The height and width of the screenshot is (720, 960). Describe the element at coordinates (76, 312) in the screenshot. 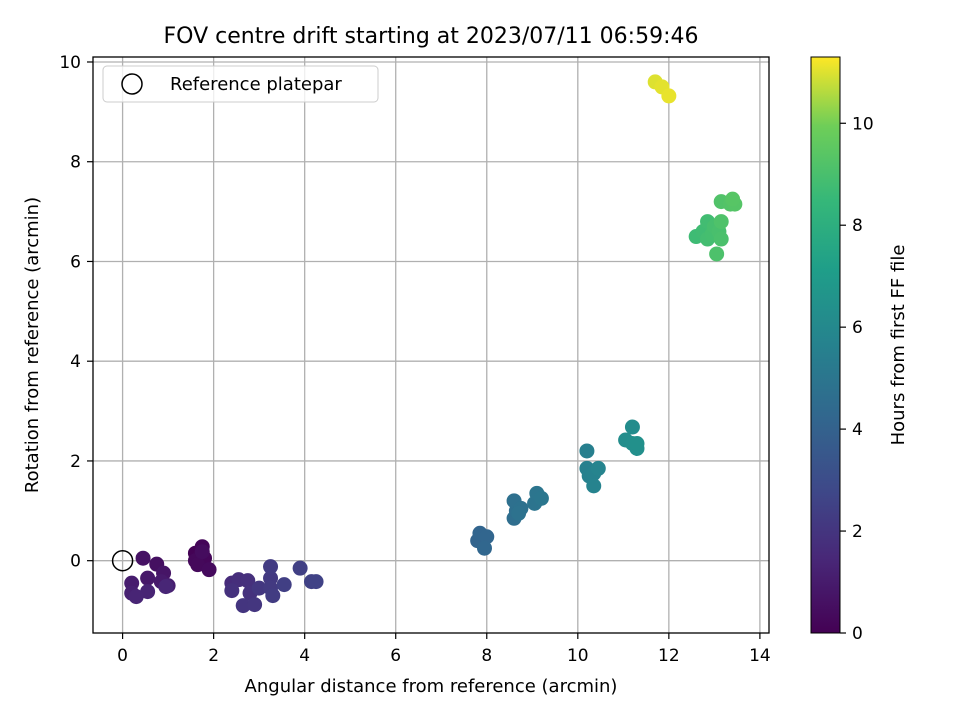

I see `y-axis-ticks: 0 2 4 6 8 10` at that location.